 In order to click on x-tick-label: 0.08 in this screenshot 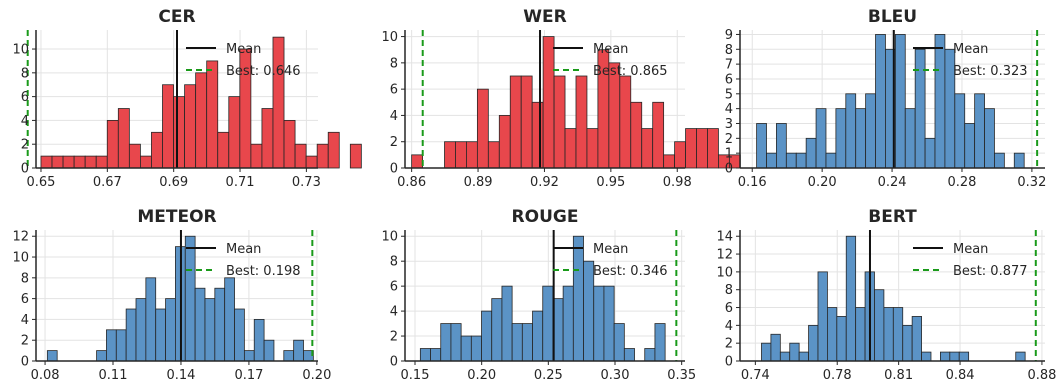, I will do `click(45, 375)`.